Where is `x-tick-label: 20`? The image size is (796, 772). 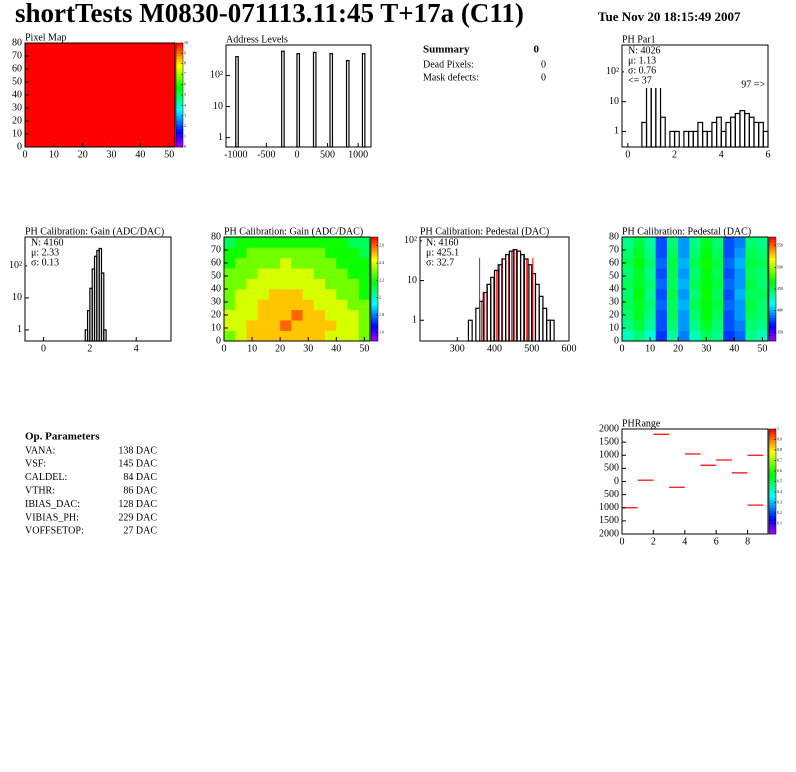
x-tick-label: 20 is located at coordinates (280, 348).